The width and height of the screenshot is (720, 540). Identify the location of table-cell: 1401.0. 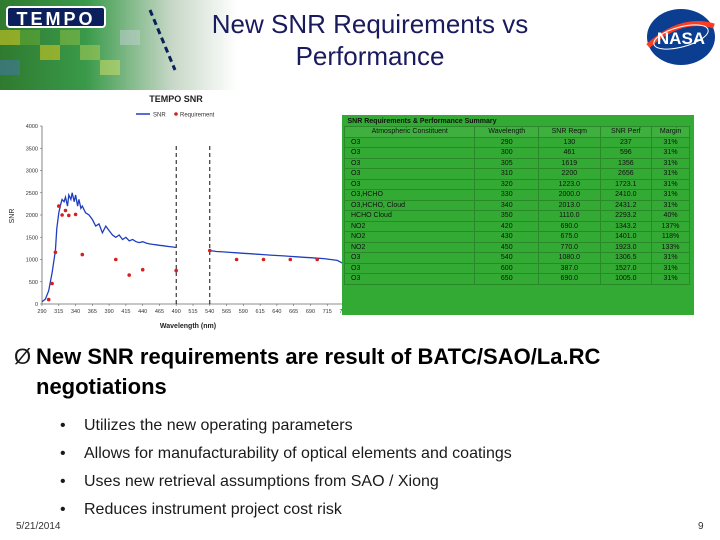
(626, 237).